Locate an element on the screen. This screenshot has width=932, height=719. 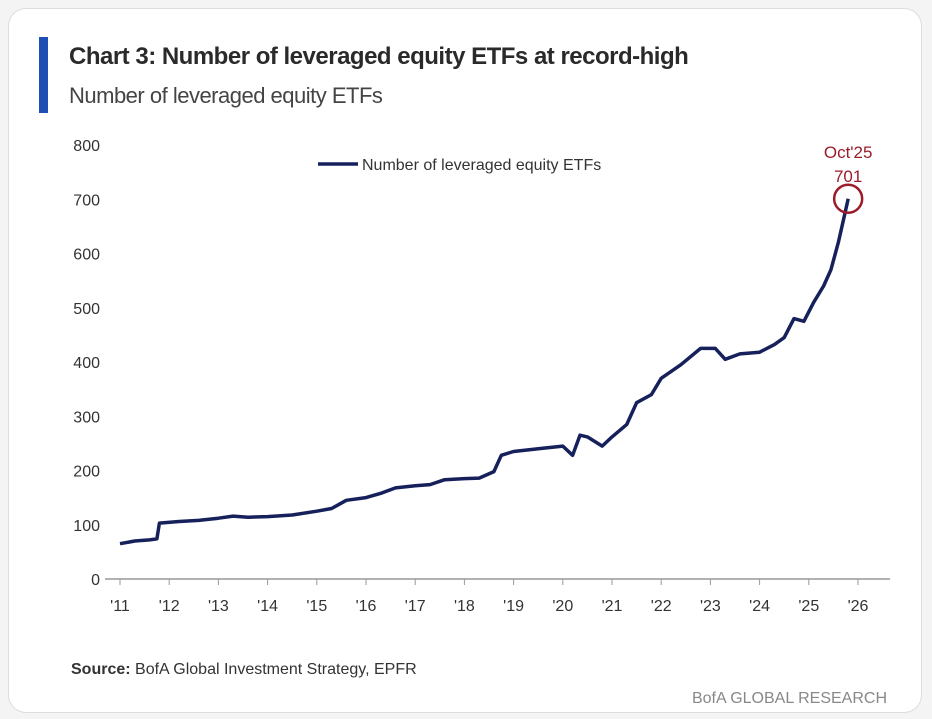
x-tick-label: '21 is located at coordinates (612, 606).